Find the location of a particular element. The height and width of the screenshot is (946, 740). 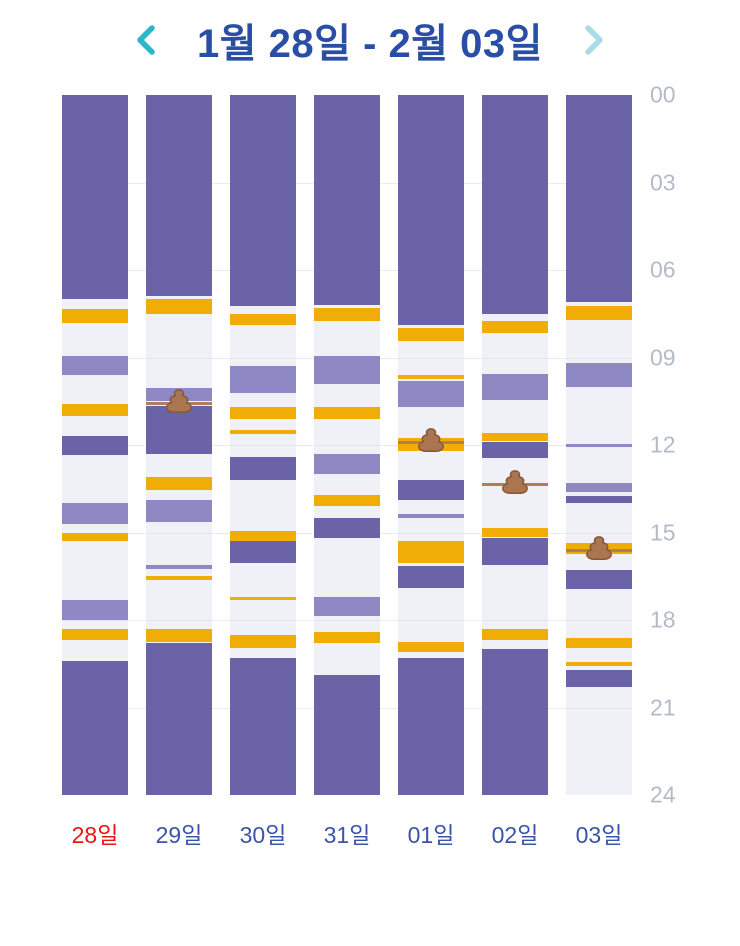

day-label: 29일 is located at coordinates (179, 835).